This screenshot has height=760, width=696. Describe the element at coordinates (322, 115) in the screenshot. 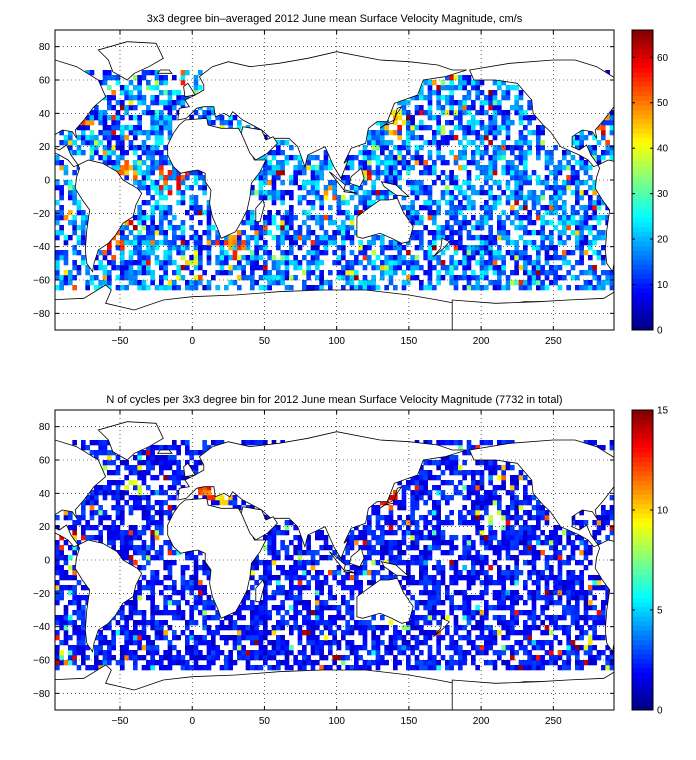

I see `coastline` at that location.